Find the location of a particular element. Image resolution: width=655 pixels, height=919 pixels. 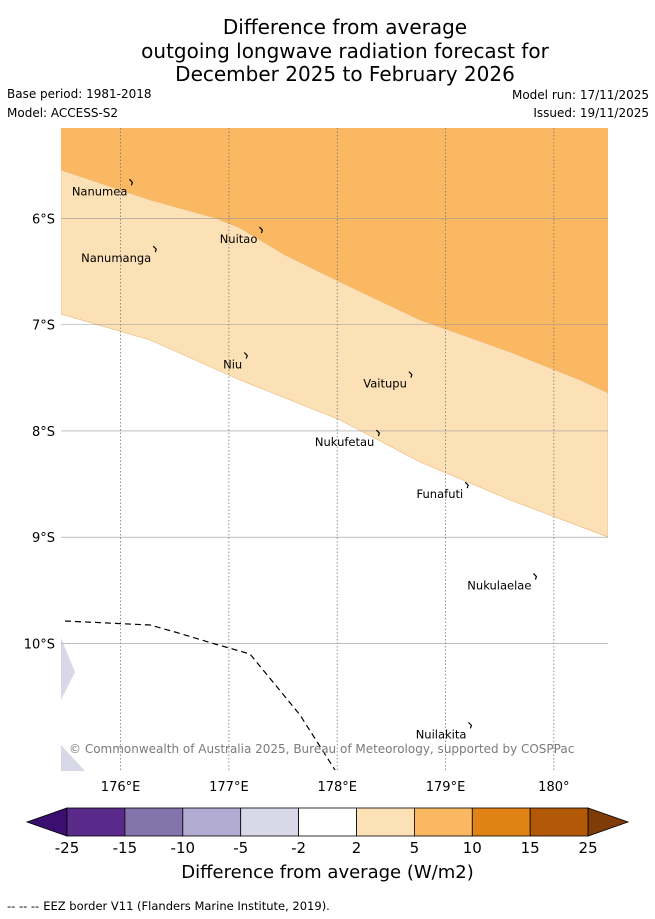

model-name: Model: ACCESS-S2 is located at coordinates (63, 113).